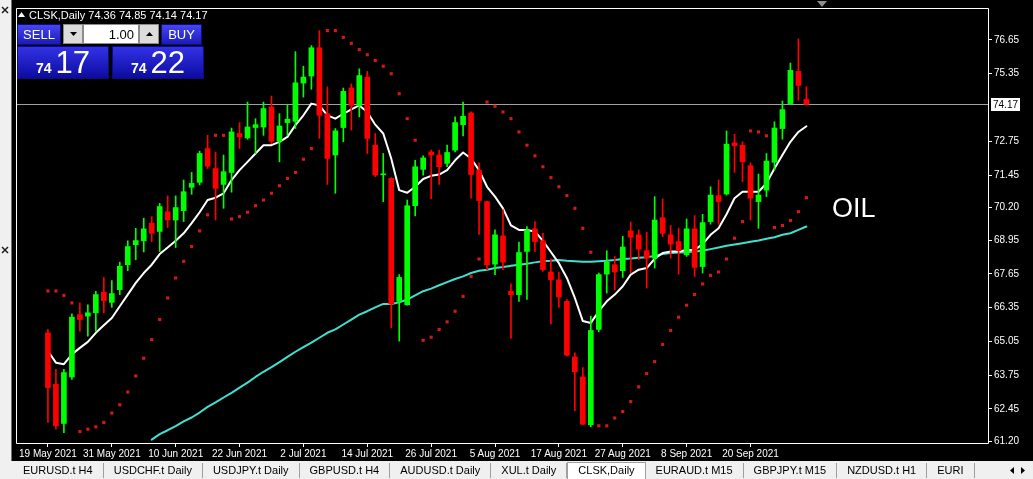 The height and width of the screenshot is (479, 1033). Describe the element at coordinates (345, 470) in the screenshot. I see `tab: GBPUSD.t H4` at that location.